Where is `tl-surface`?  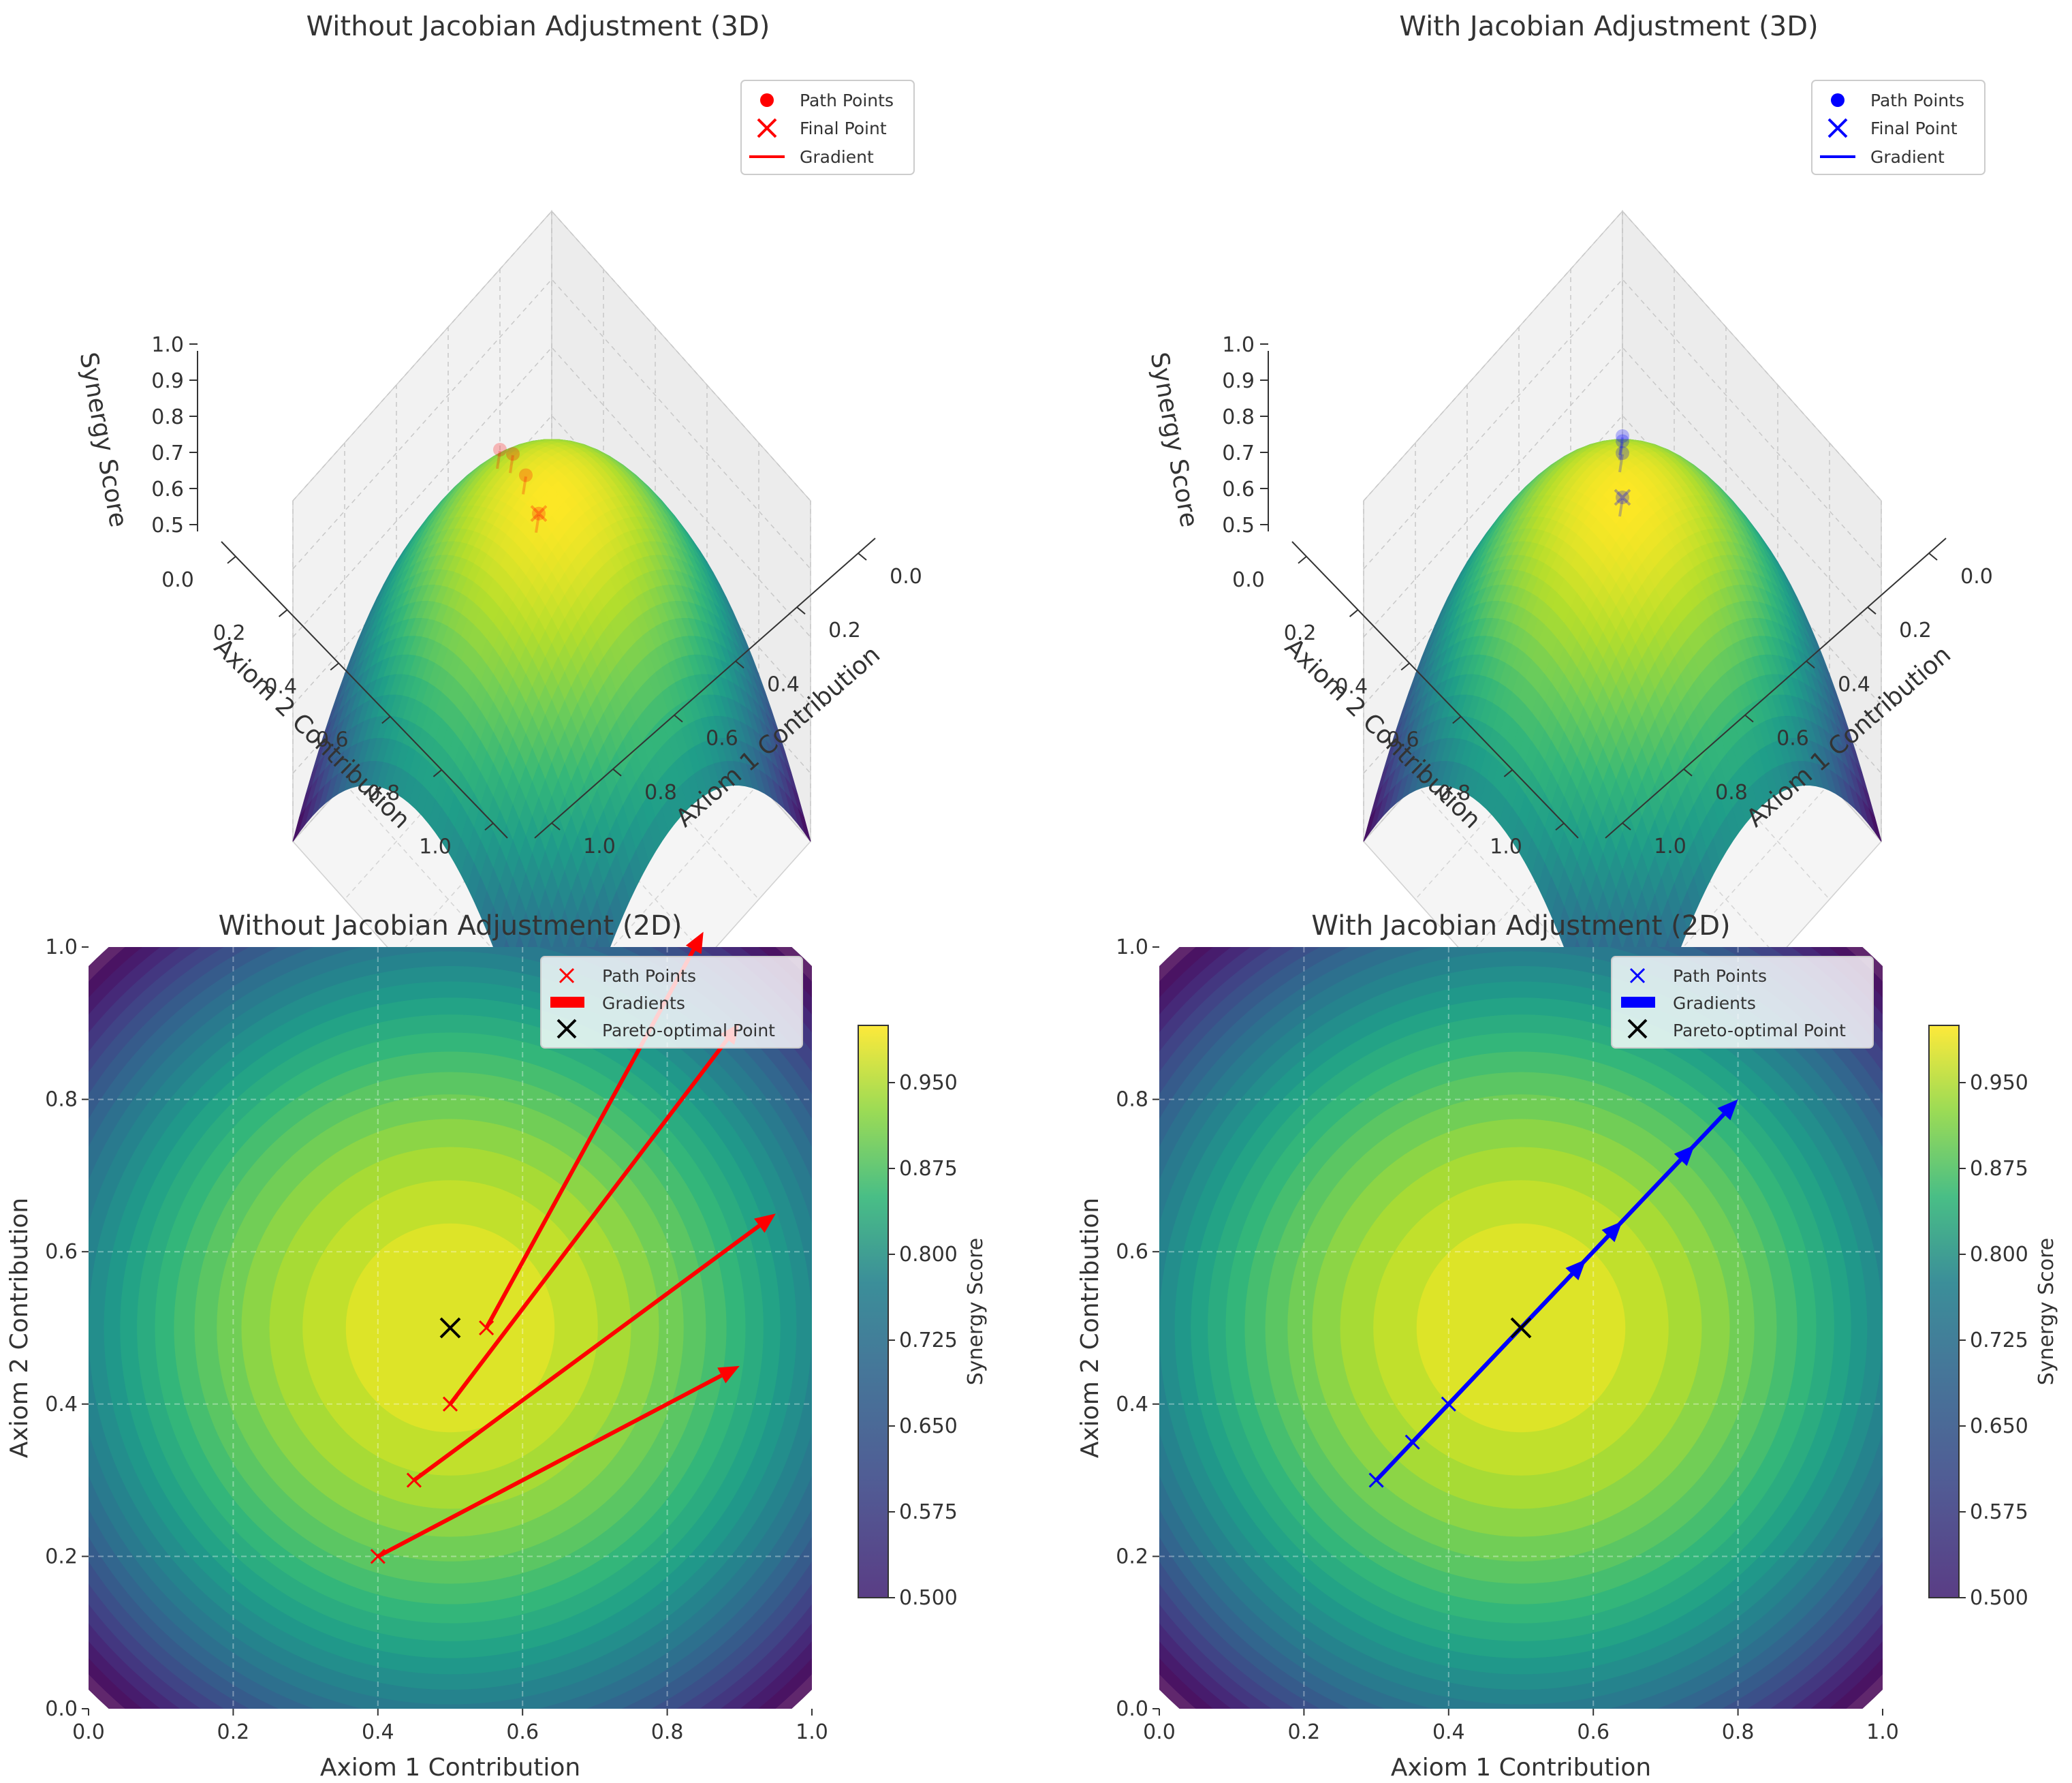
tl-surface is located at coordinates (551, 785).